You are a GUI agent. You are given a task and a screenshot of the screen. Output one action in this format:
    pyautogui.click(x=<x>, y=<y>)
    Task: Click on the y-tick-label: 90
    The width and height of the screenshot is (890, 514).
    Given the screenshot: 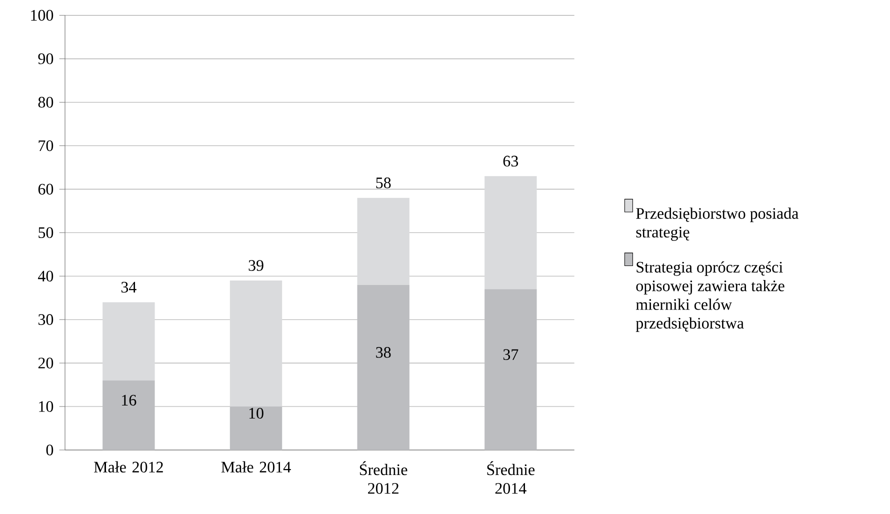 What is the action you would take?
    pyautogui.click(x=46, y=58)
    